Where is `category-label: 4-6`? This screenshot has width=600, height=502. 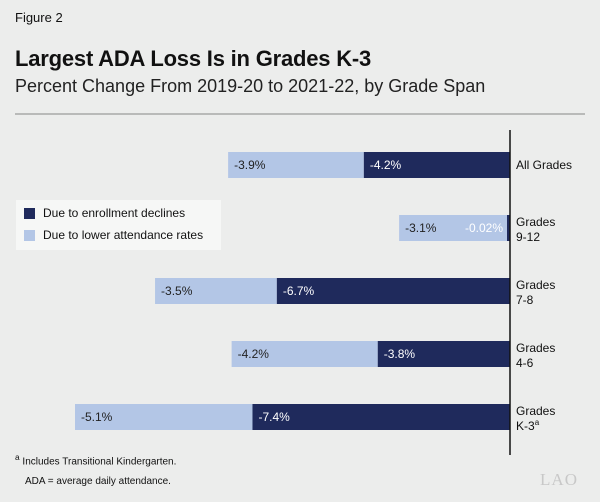 category-label: 4-6 is located at coordinates (525, 363).